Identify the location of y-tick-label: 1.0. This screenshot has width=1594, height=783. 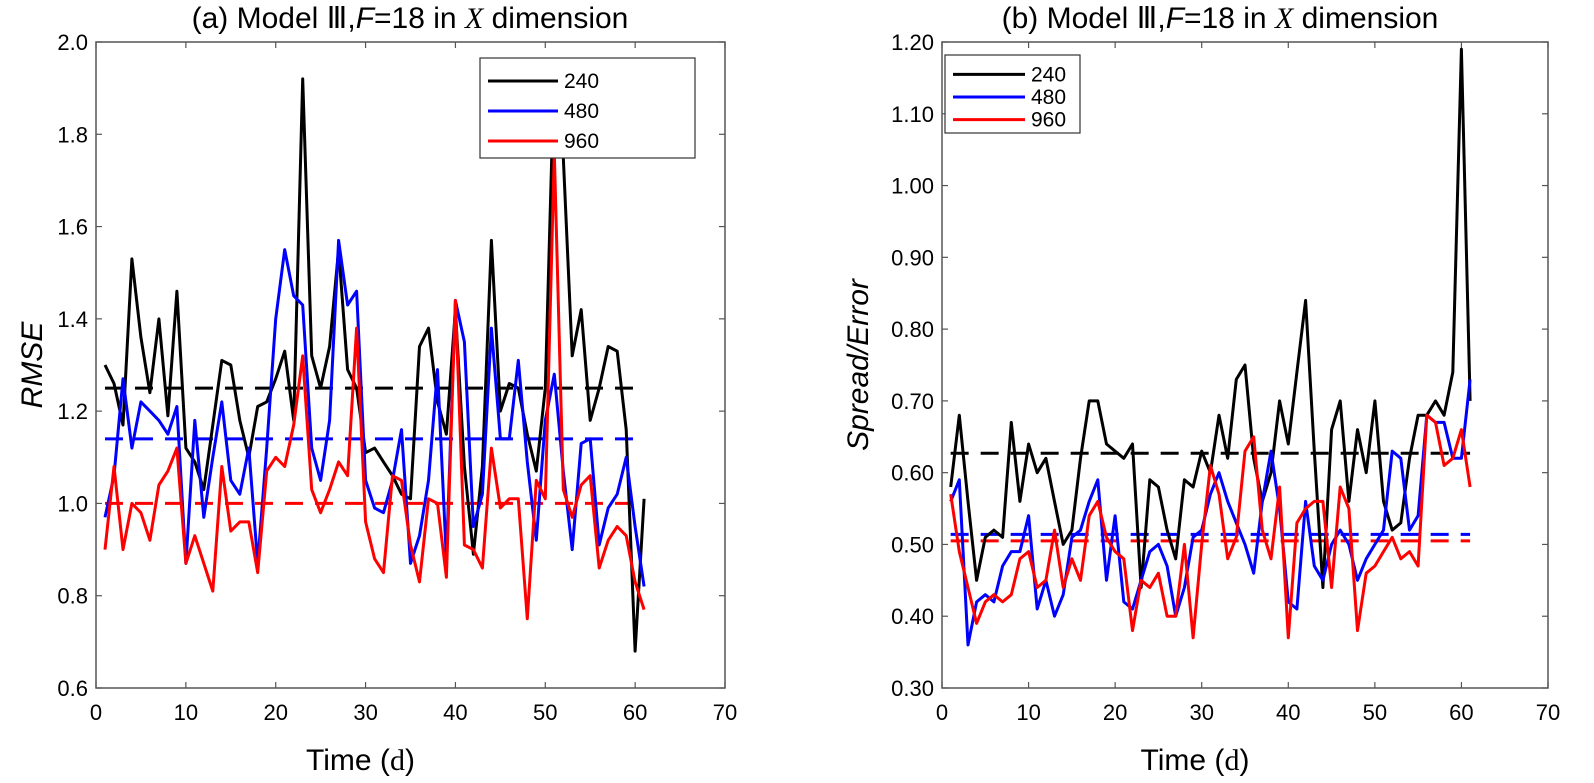
(72, 503).